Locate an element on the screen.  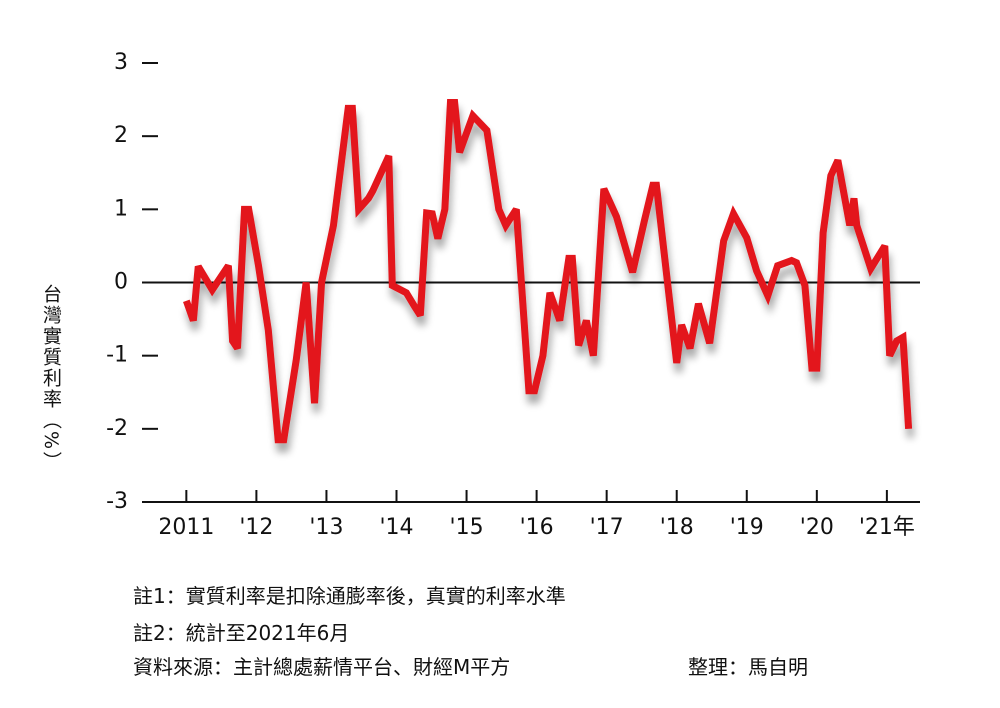
y-tick-label: -2 is located at coordinates (117, 428).